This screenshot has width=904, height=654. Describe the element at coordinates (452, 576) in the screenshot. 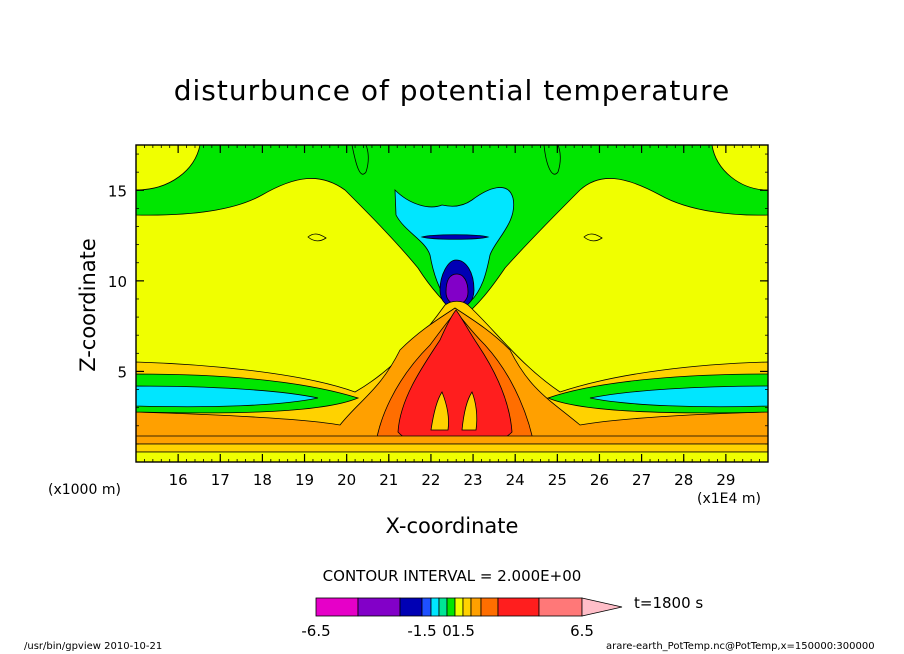

I see `contour-interval-label: CONTOUR INTERVAL = 2.000E+00` at that location.